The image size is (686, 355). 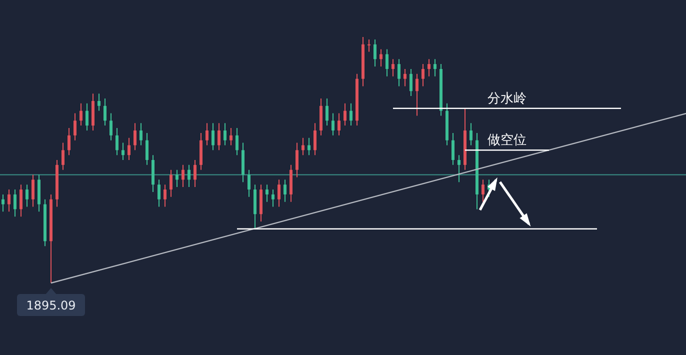 I want to click on series-label: 做空位, so click(x=507, y=140).